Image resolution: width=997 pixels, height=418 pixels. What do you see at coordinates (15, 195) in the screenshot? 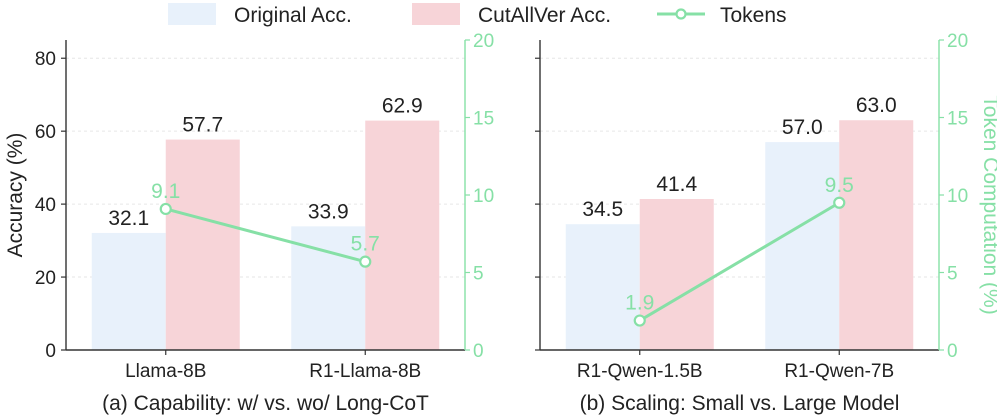
I see `y-axis-title: Accuracy (%)` at bounding box center [15, 195].